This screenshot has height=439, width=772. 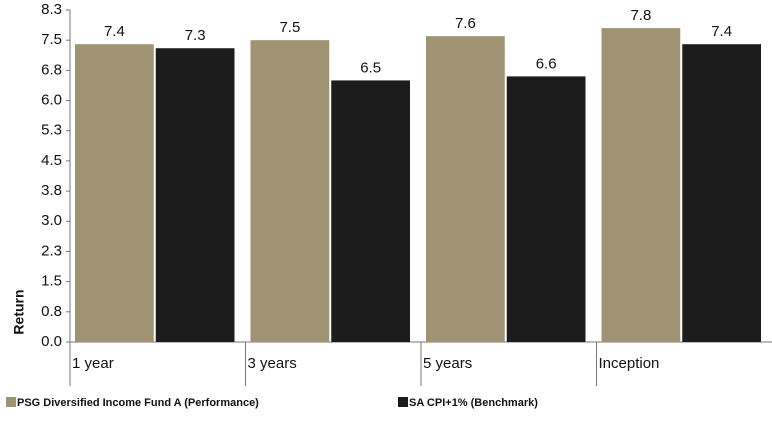 I want to click on data-label: 6.5, so click(x=370, y=67).